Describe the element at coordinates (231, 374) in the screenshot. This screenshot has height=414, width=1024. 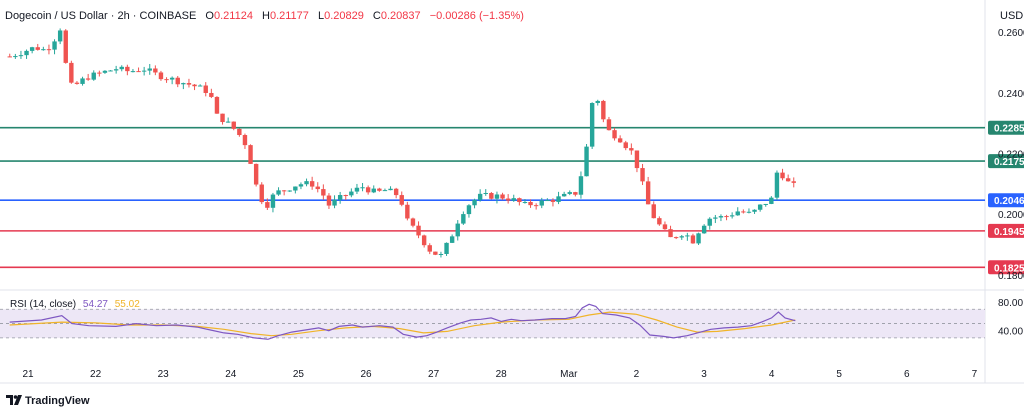
I see `time-tick-label: 24` at that location.